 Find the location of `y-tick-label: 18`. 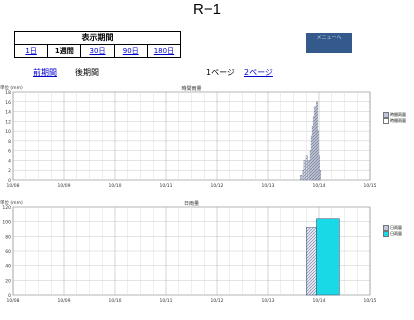

y-tick-label: 18 is located at coordinates (8, 93).